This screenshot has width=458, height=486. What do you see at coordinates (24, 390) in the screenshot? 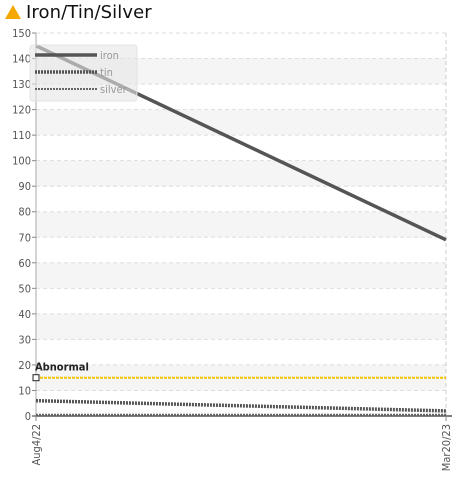
I see `y-tick-label: 10` at bounding box center [24, 390].